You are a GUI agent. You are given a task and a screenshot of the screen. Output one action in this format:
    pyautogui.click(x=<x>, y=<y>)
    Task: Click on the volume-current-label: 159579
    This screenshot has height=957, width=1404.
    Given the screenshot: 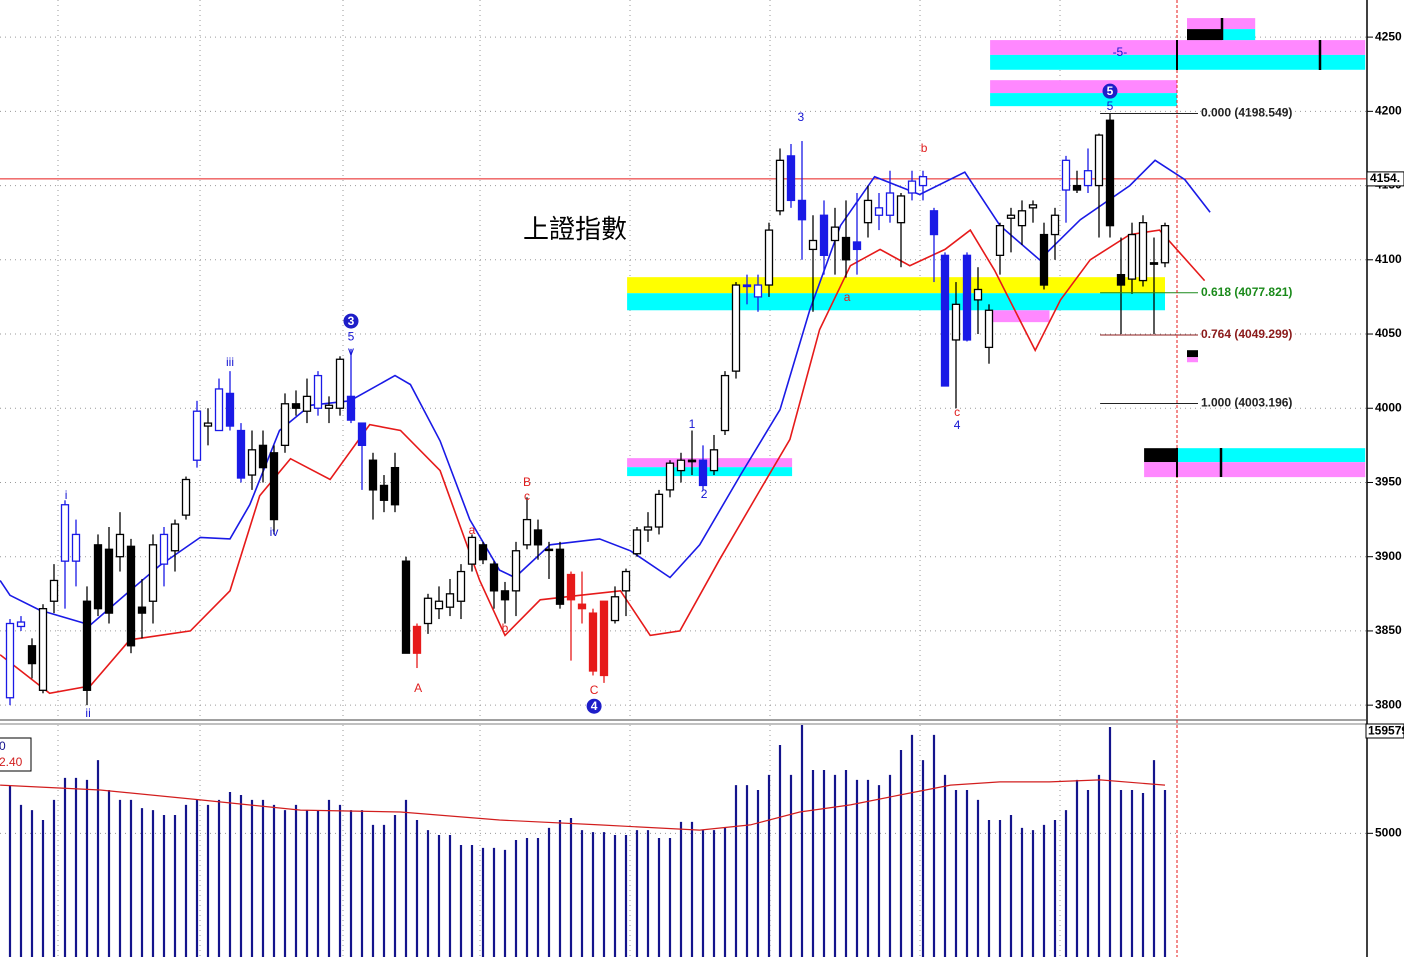 What is the action you would take?
    pyautogui.click(x=1386, y=731)
    